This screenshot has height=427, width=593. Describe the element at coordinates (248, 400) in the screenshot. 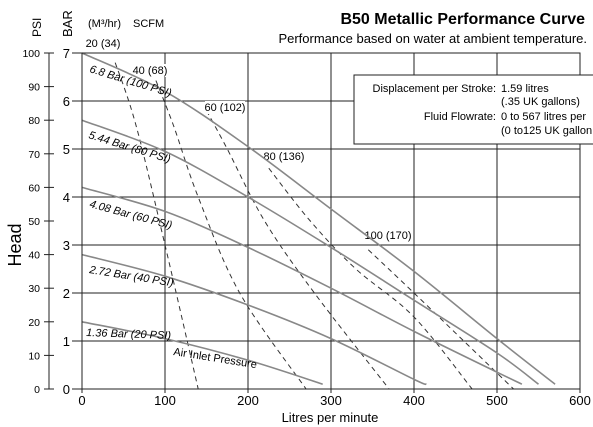

I see `x-tick-label: 200` at that location.